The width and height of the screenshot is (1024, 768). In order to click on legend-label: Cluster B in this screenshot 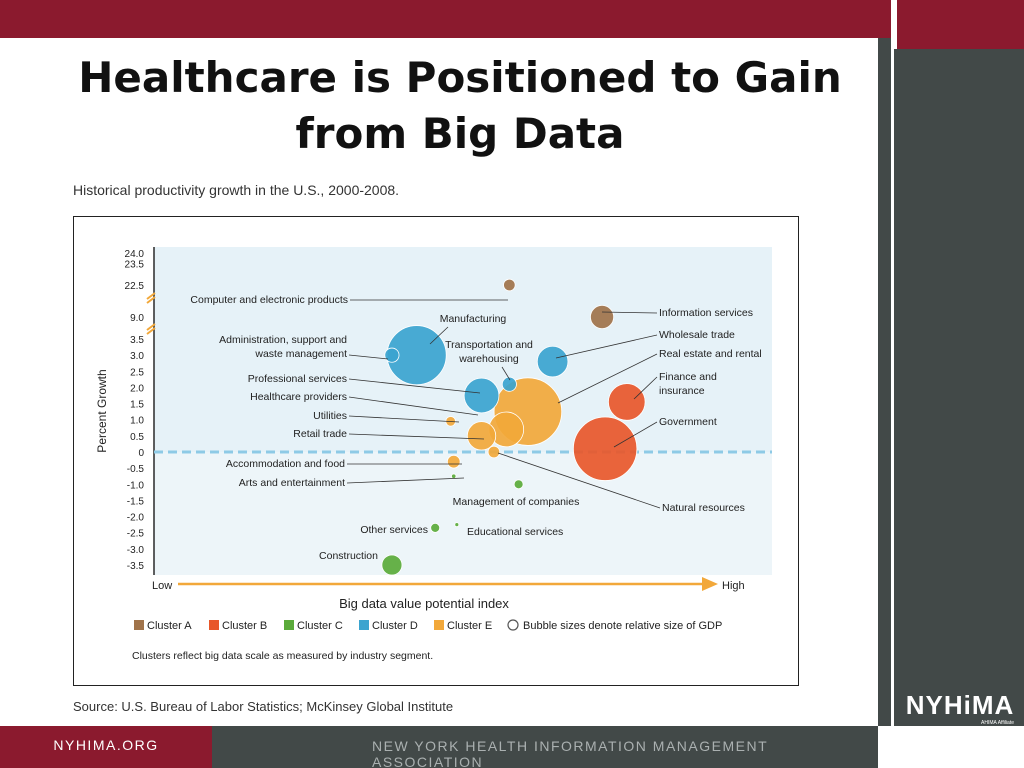, I will do `click(244, 626)`.